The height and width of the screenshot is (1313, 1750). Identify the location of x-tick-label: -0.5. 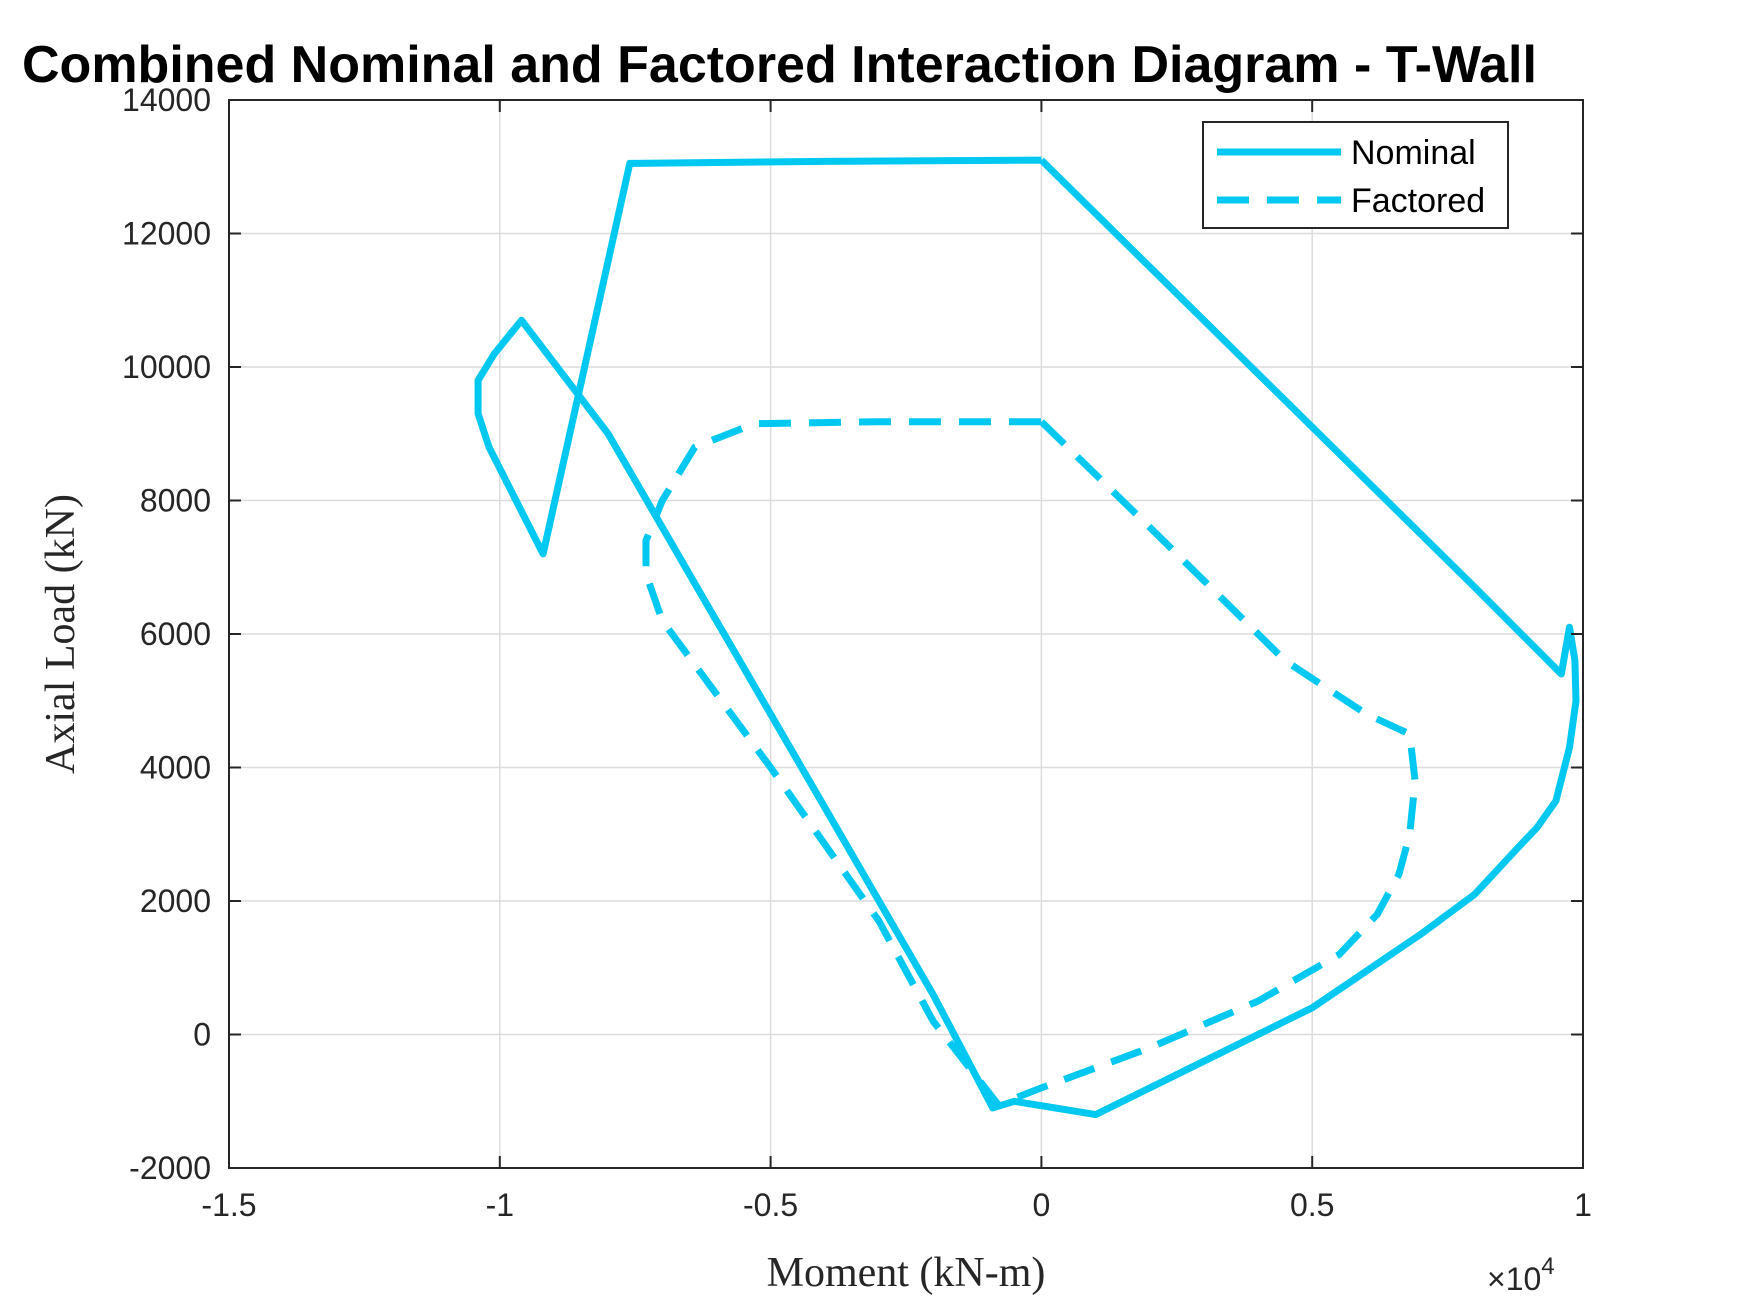
(770, 1205).